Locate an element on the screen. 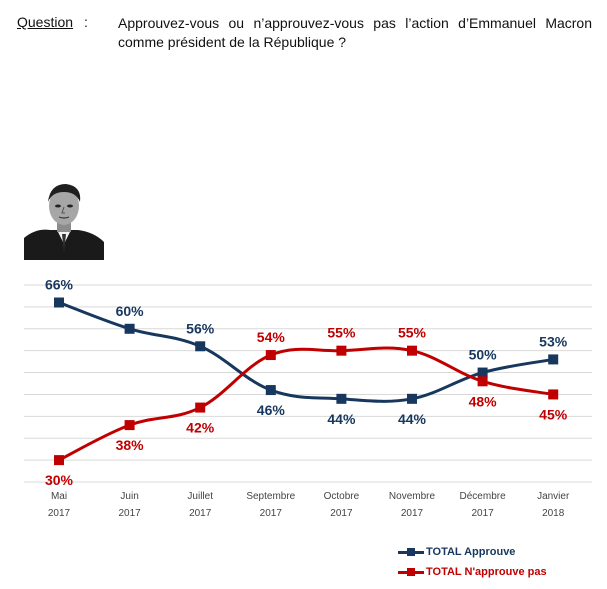  x-tick-month: Mai is located at coordinates (59, 496).